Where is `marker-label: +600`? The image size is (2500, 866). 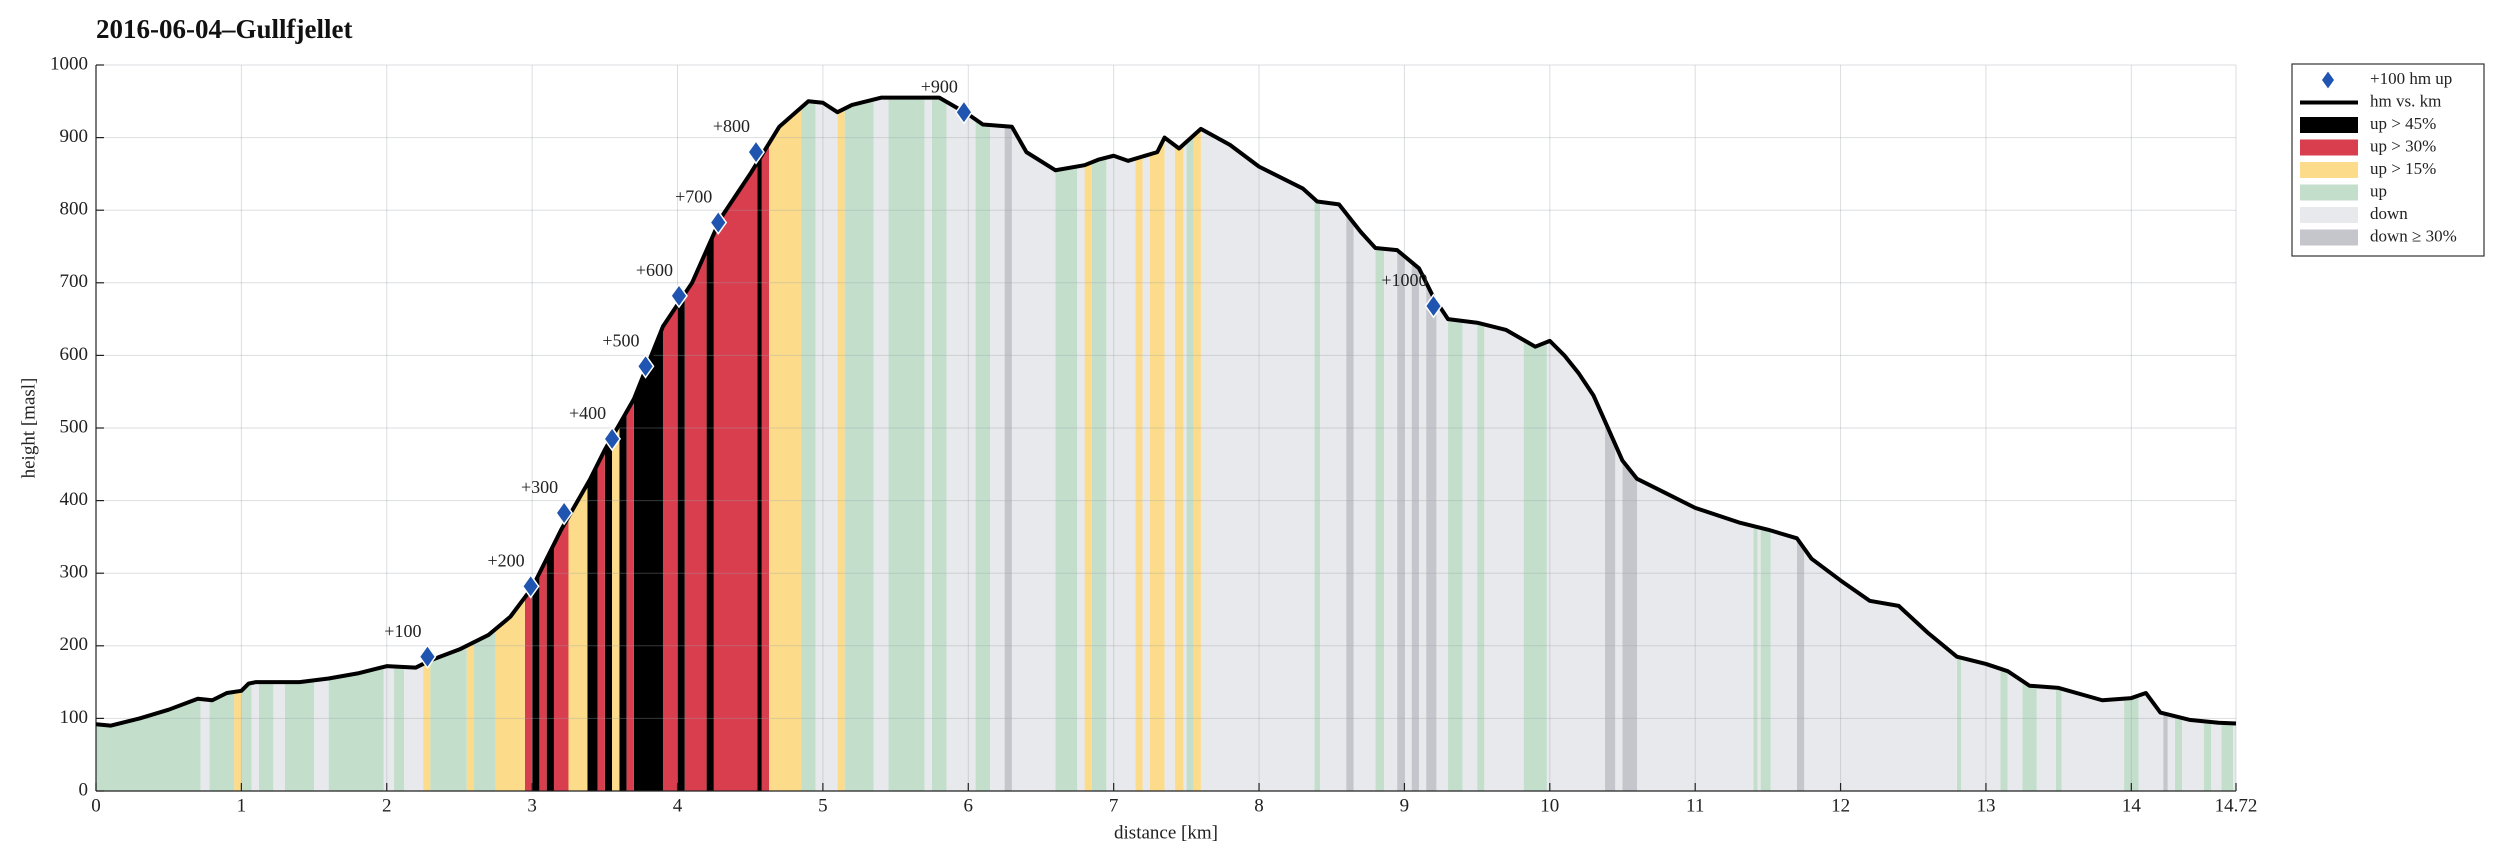 marker-label: +600 is located at coordinates (654, 270).